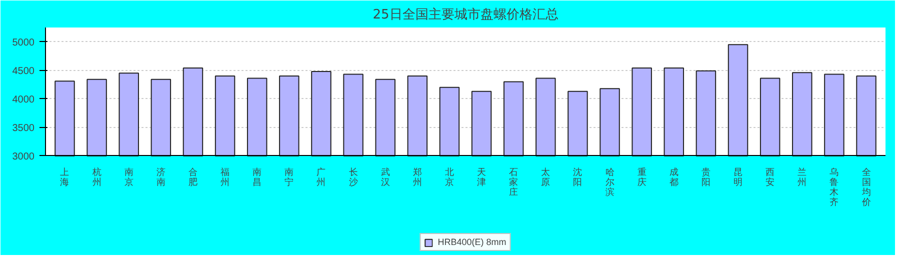  I want to click on legend-label: HRB400(E) 8mm, so click(472, 242).